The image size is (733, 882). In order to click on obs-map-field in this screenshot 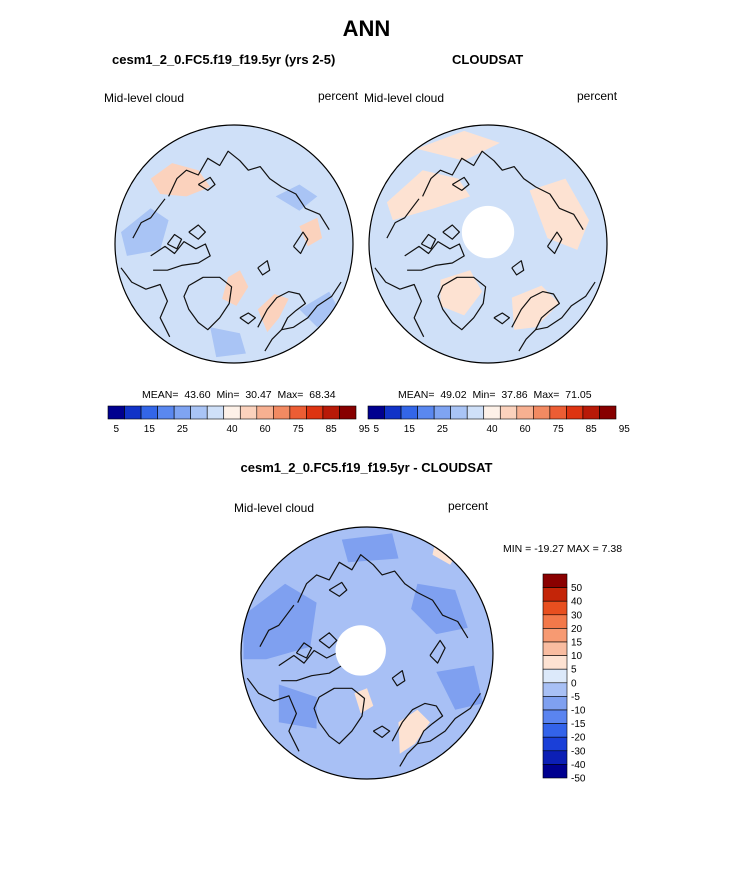, I will do `click(488, 244)`.